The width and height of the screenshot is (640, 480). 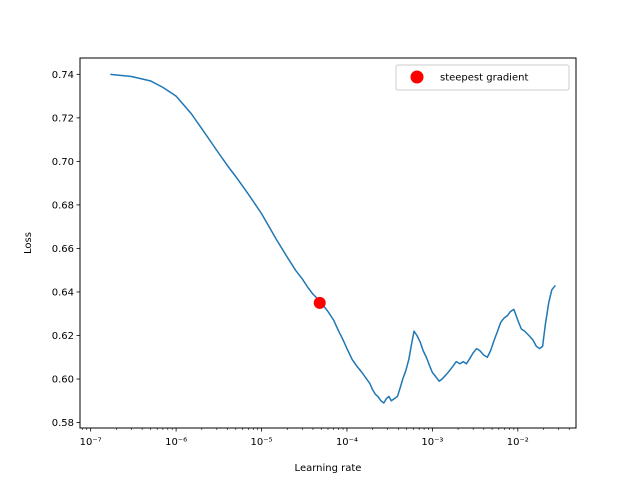 I want to click on y-tick-label: 0.60, so click(x=63, y=380).